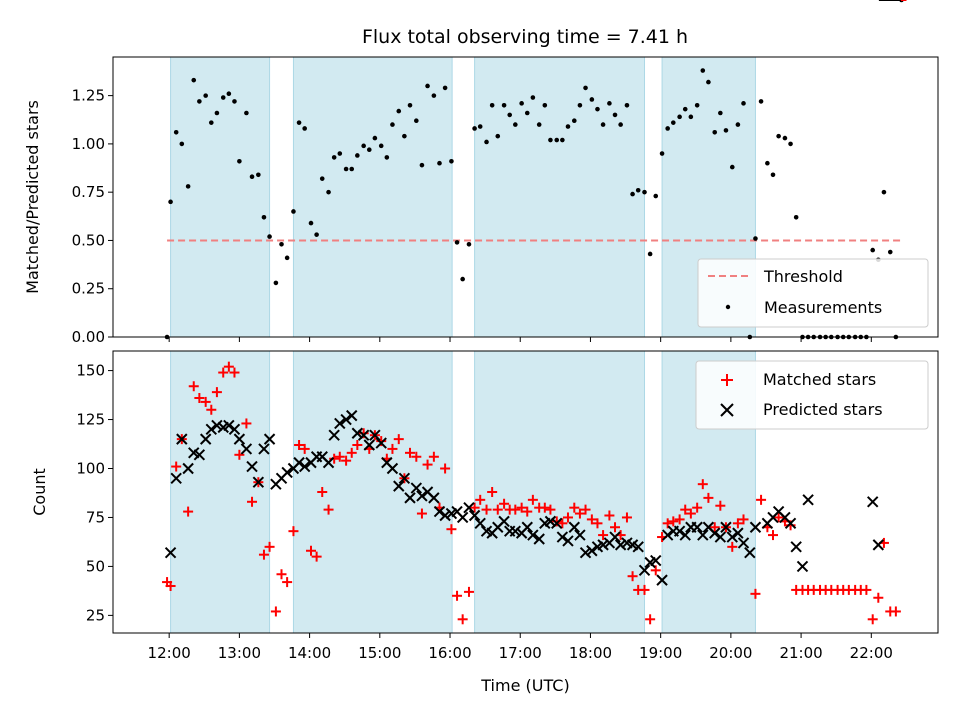 The width and height of the screenshot is (960, 720). I want to click on top-x-ticks, so click(520, 339).